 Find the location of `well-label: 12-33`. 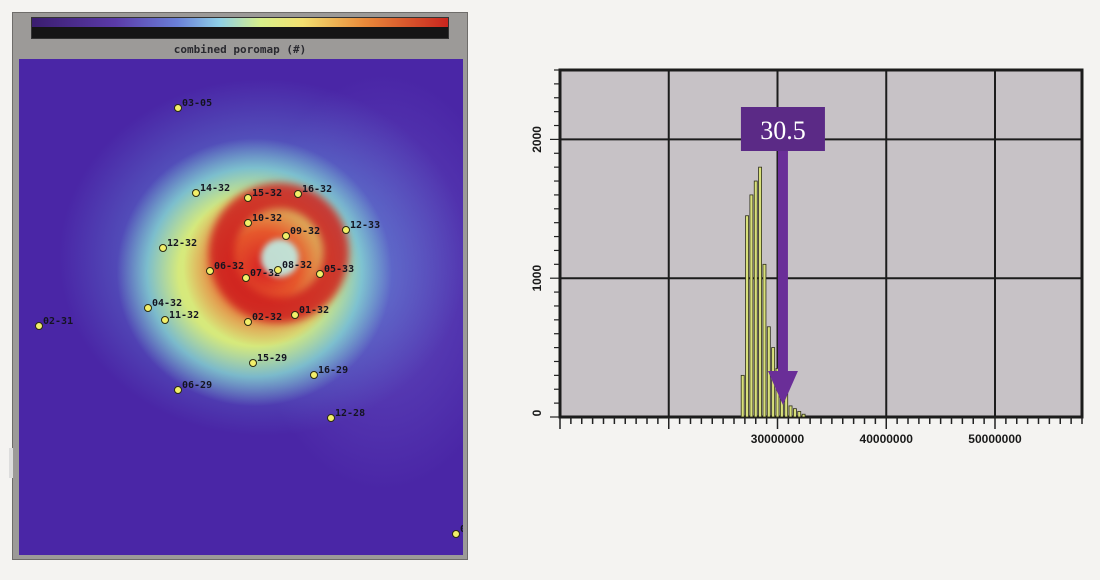

well-label: 12-33 is located at coordinates (365, 225).